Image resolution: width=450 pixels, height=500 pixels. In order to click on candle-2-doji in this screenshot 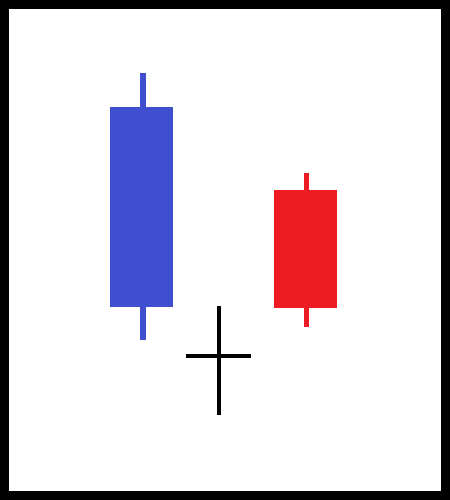, I will do `click(218, 360)`.